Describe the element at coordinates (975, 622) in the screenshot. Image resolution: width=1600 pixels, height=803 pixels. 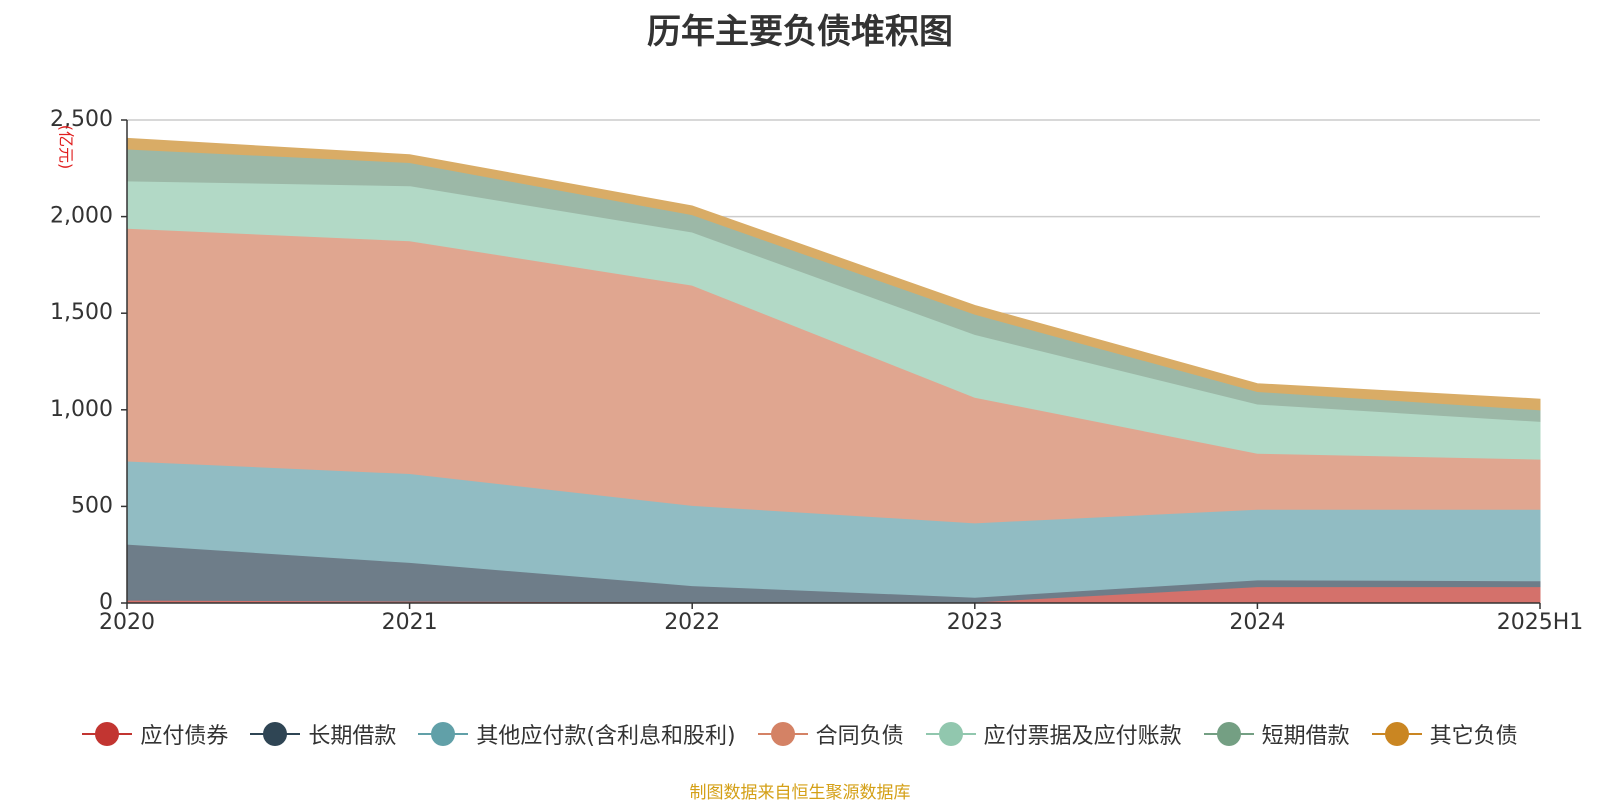
I see `x-tick-label: 2023` at that location.